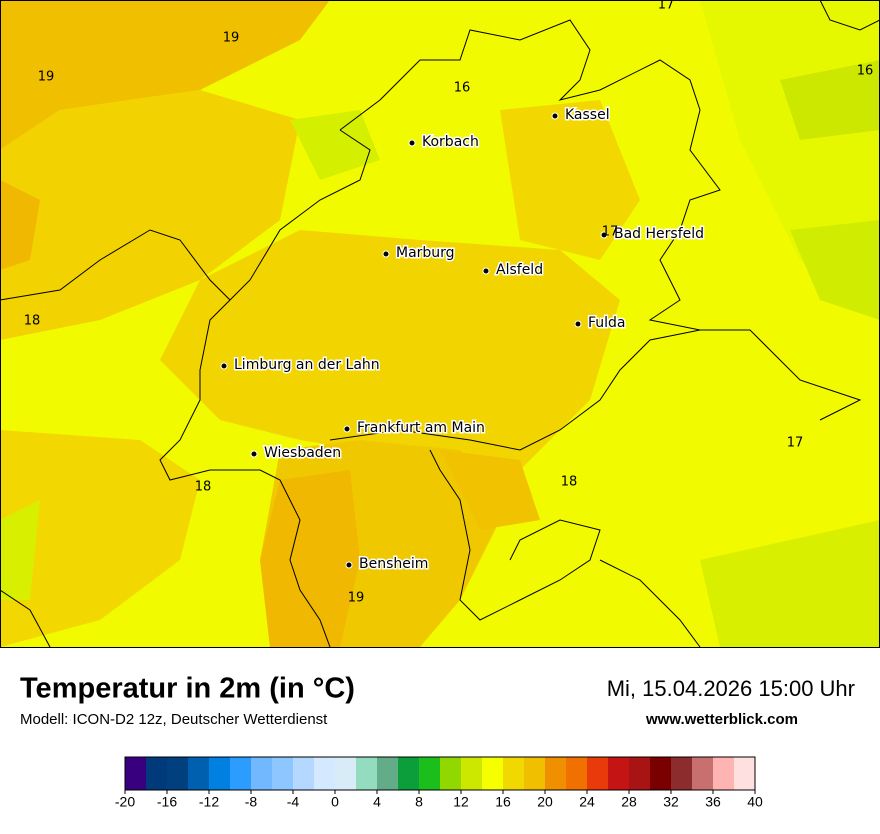 This screenshot has width=880, height=834. Describe the element at coordinates (629, 802) in the screenshot. I see `legend-tick-label: 28` at that location.